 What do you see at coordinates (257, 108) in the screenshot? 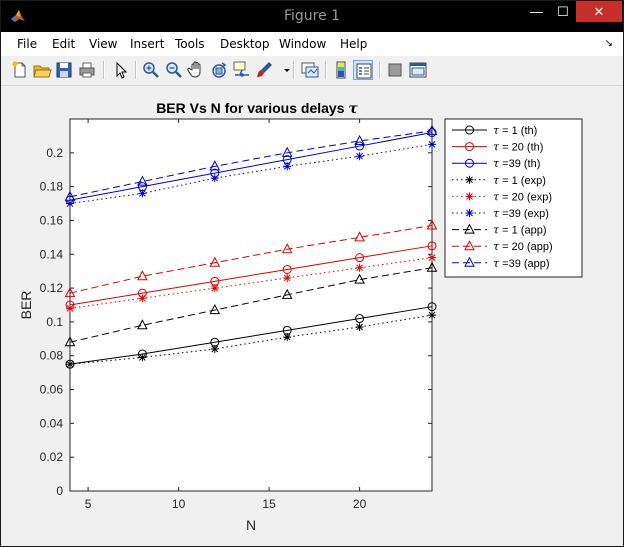
I see `chart-title: BER Vs N for various delays τ` at bounding box center [257, 108].